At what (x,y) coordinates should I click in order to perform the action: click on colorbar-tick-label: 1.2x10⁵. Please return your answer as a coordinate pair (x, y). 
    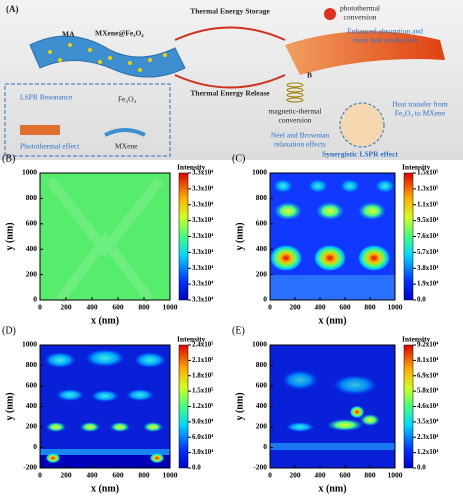
    Looking at the image, I should click on (202, 406).